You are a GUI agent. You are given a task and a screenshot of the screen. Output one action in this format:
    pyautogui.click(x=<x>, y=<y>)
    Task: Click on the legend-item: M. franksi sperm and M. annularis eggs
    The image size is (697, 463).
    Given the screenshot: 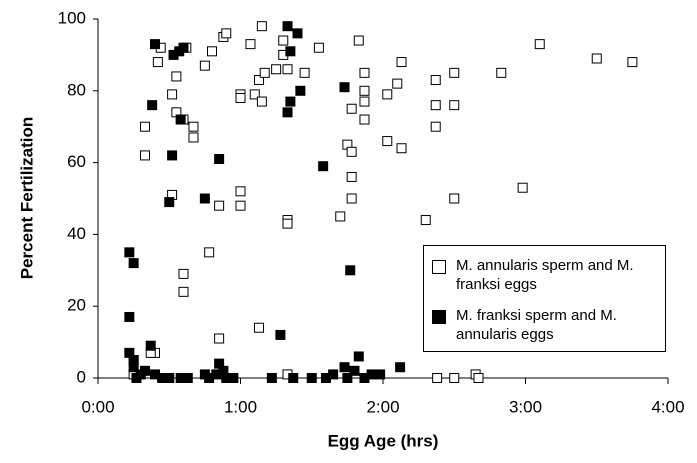 What is the action you would take?
    pyautogui.click(x=539, y=325)
    